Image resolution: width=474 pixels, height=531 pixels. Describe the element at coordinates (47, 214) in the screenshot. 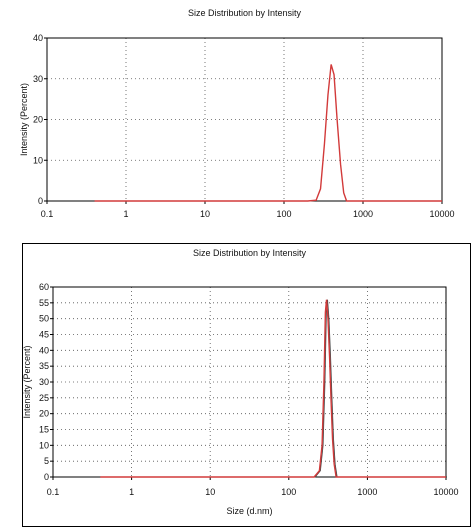

I see `chart-1-x-tick-label: 0.1` at that location.